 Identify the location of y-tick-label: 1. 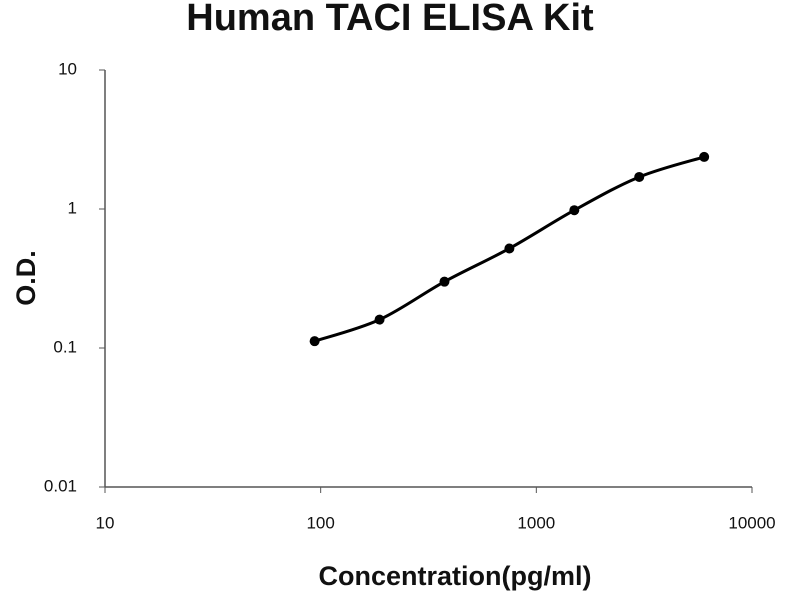
(72, 207).